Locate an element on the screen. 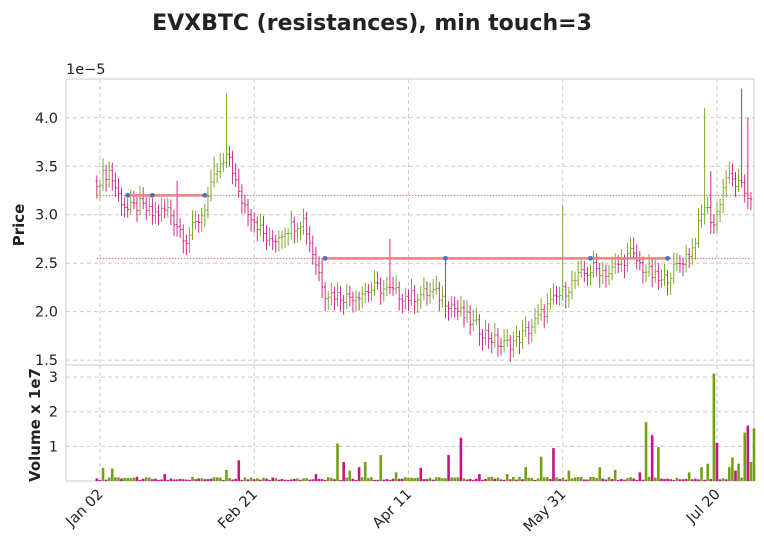  price-offset-text: 1e−5 is located at coordinates (86, 70).